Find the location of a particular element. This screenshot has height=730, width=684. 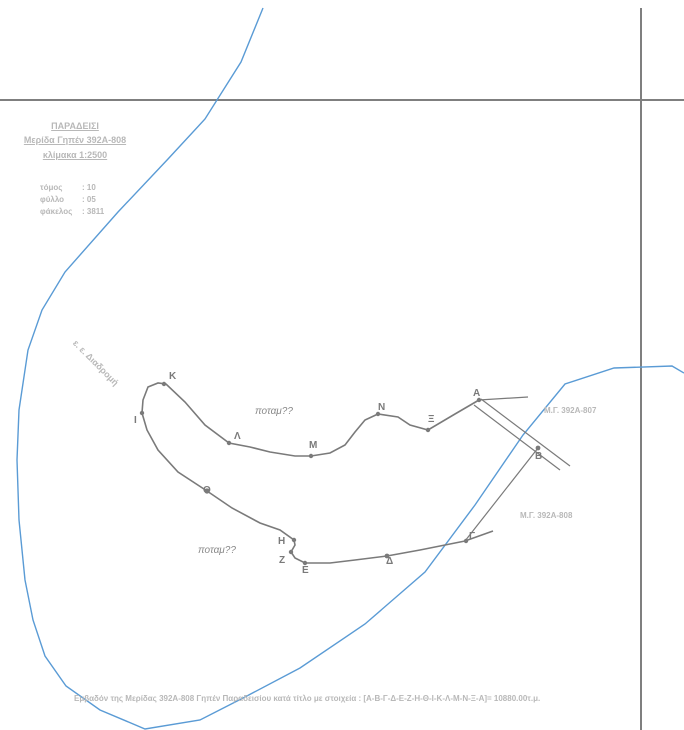

vertex-point-g is located at coordinates (466, 541).